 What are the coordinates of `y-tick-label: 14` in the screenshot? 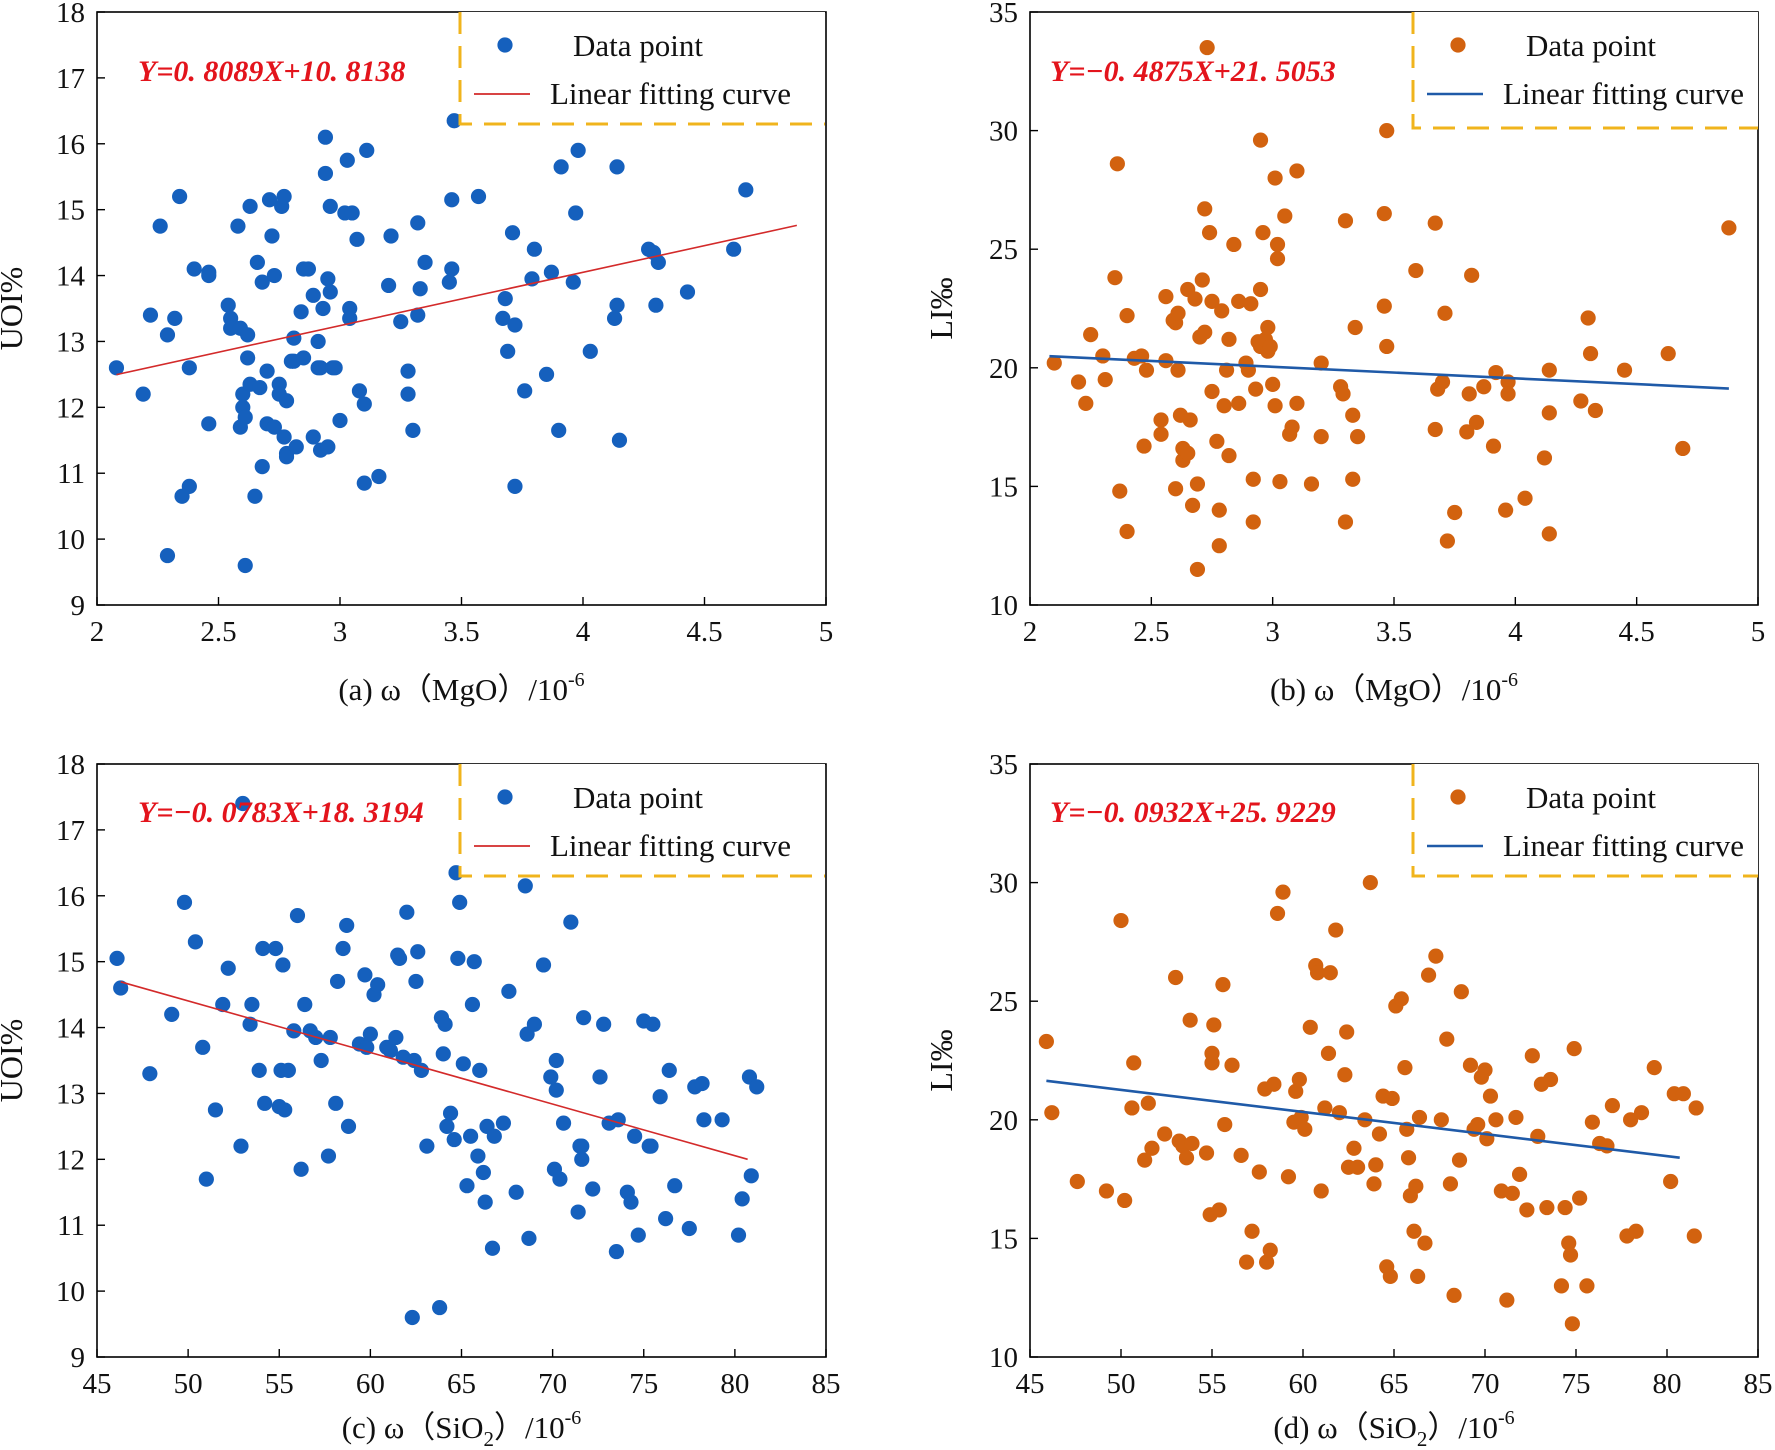 It's located at (71, 1029).